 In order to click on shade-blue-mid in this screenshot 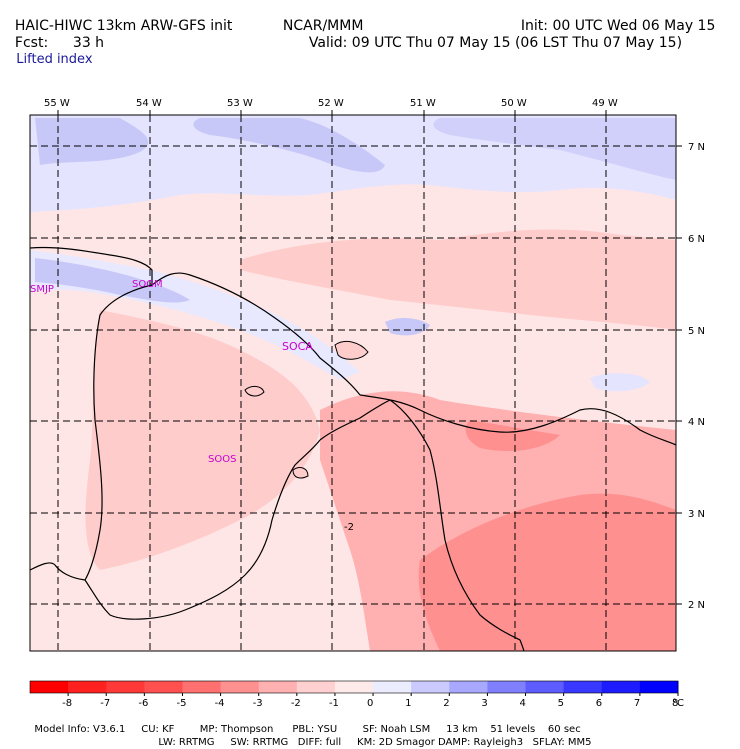, I will do `click(407, 327)`.